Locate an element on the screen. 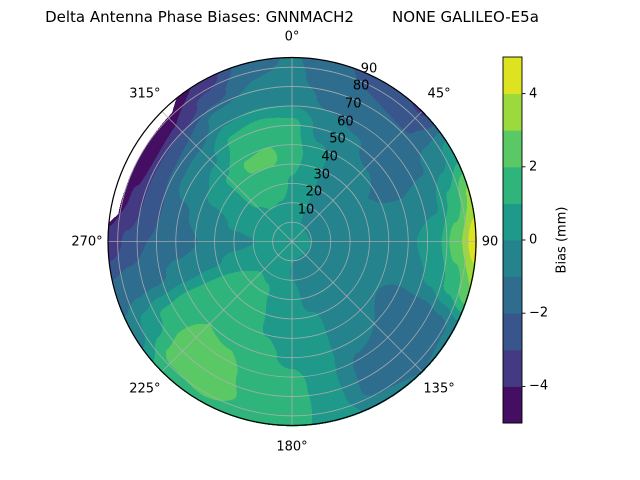 This screenshot has height=480, width=640. colorbar-tick-label: 2 is located at coordinates (533, 167).